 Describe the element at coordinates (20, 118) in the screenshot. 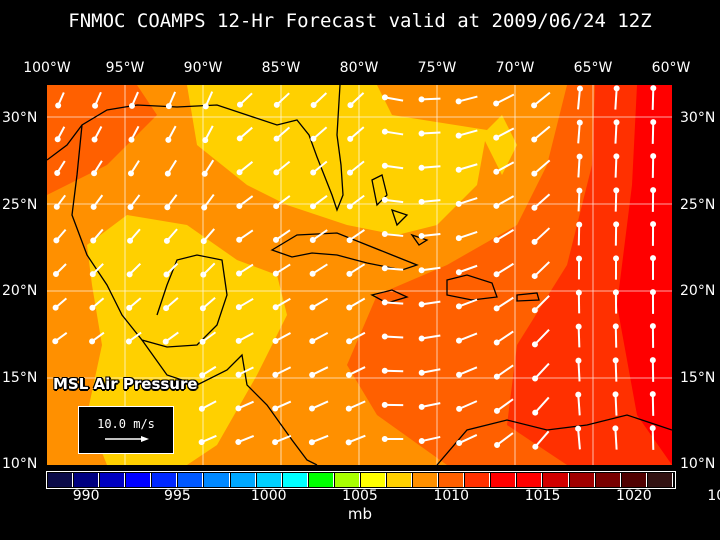

I see `lat-label-left: 30°N` at that location.